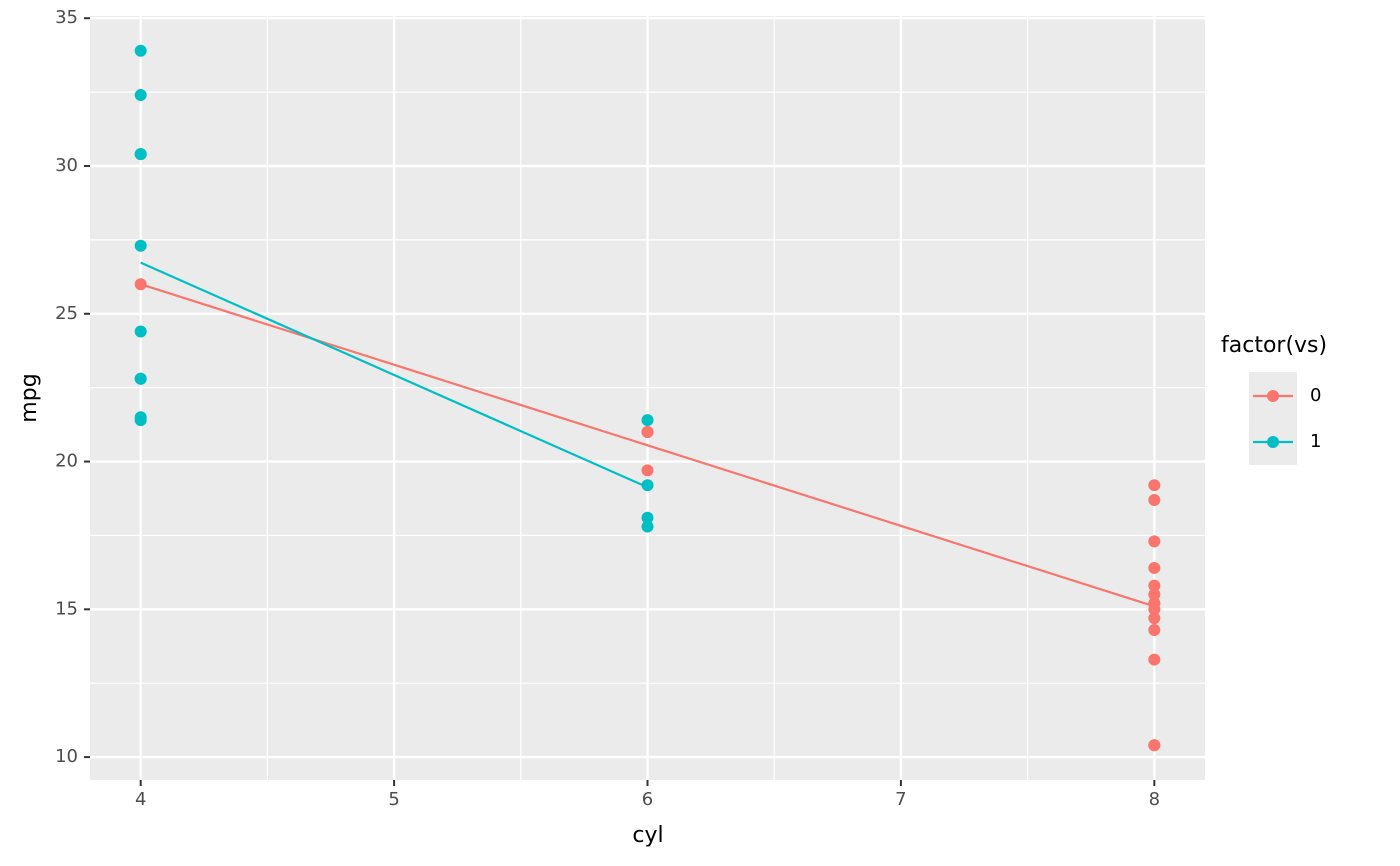  I want to click on y-tick-label: 10, so click(66, 756).